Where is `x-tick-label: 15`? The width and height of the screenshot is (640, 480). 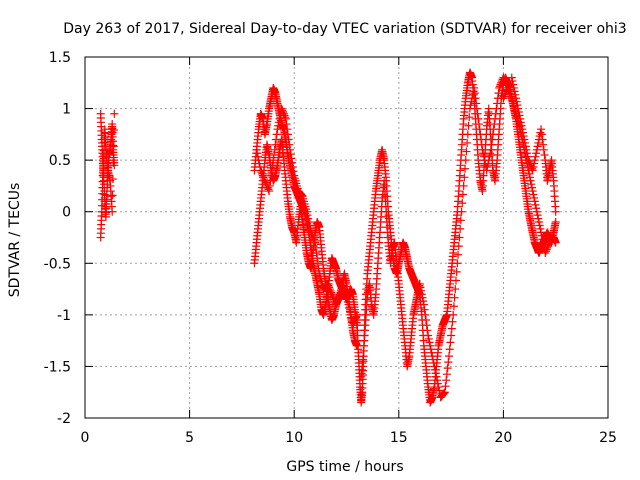 x-tick-label: 15 is located at coordinates (399, 438).